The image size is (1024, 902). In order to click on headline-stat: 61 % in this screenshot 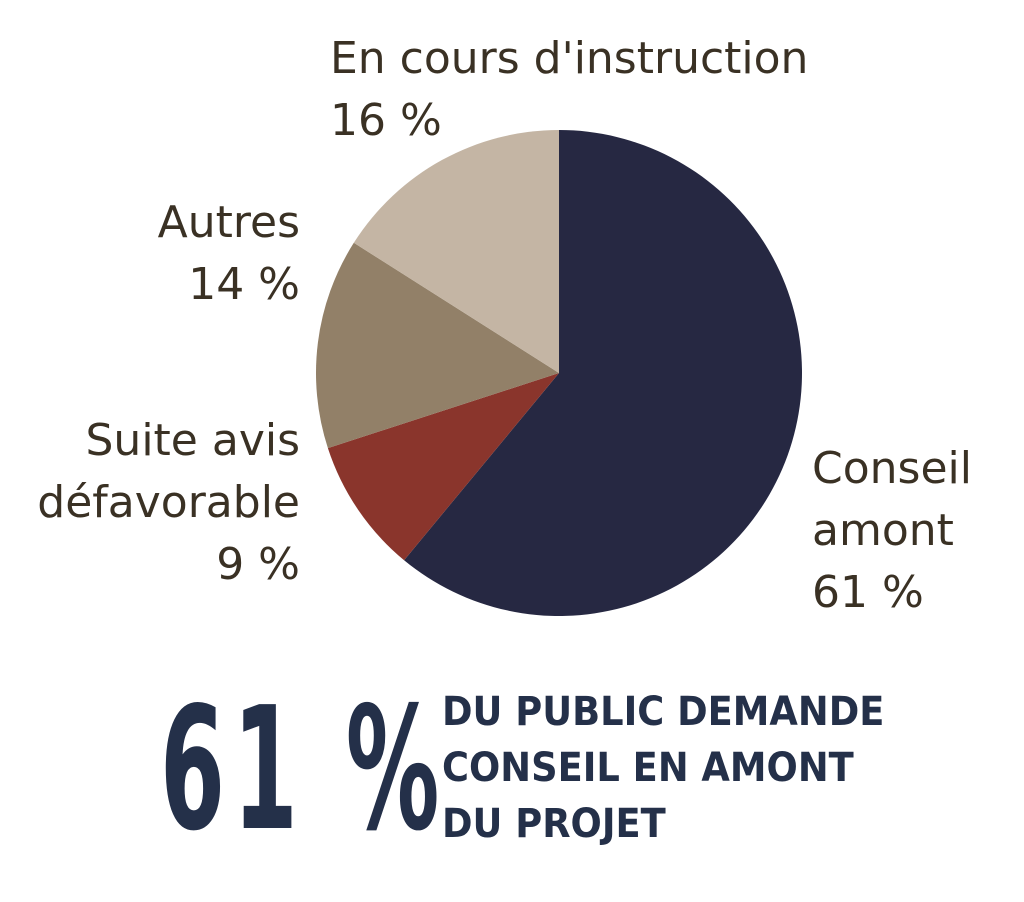, I will do `click(304, 770)`.